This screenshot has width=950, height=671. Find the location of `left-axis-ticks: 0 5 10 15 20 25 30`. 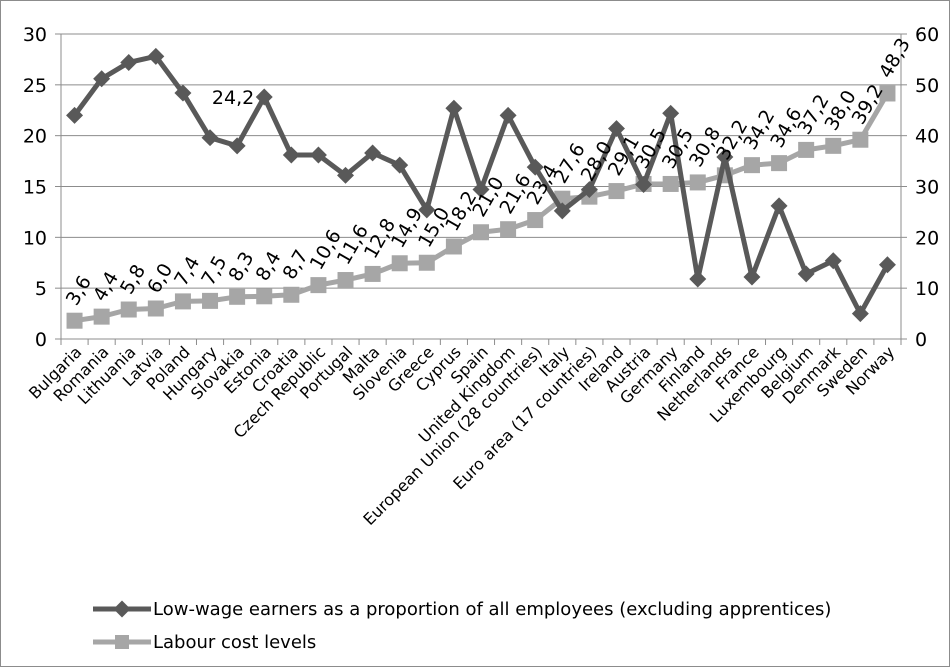

left-axis-ticks: 0 5 10 15 20 25 30 is located at coordinates (35, 187).